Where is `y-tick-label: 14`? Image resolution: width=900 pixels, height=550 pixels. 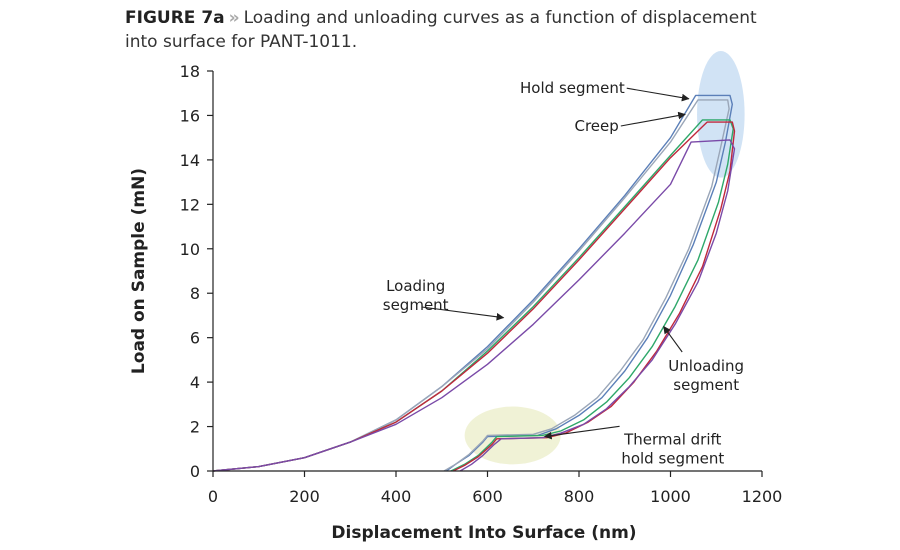 y-tick-label: 14 is located at coordinates (190, 160).